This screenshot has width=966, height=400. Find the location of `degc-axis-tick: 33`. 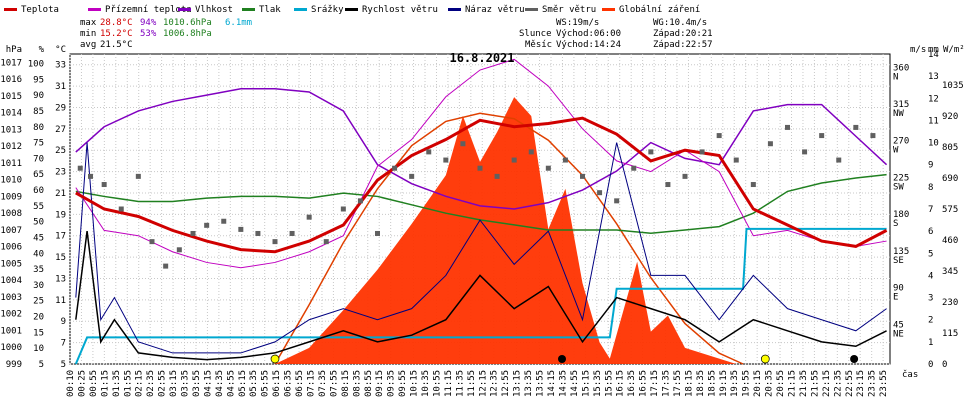

degc-axis-tick: 33 is located at coordinates (60, 66).